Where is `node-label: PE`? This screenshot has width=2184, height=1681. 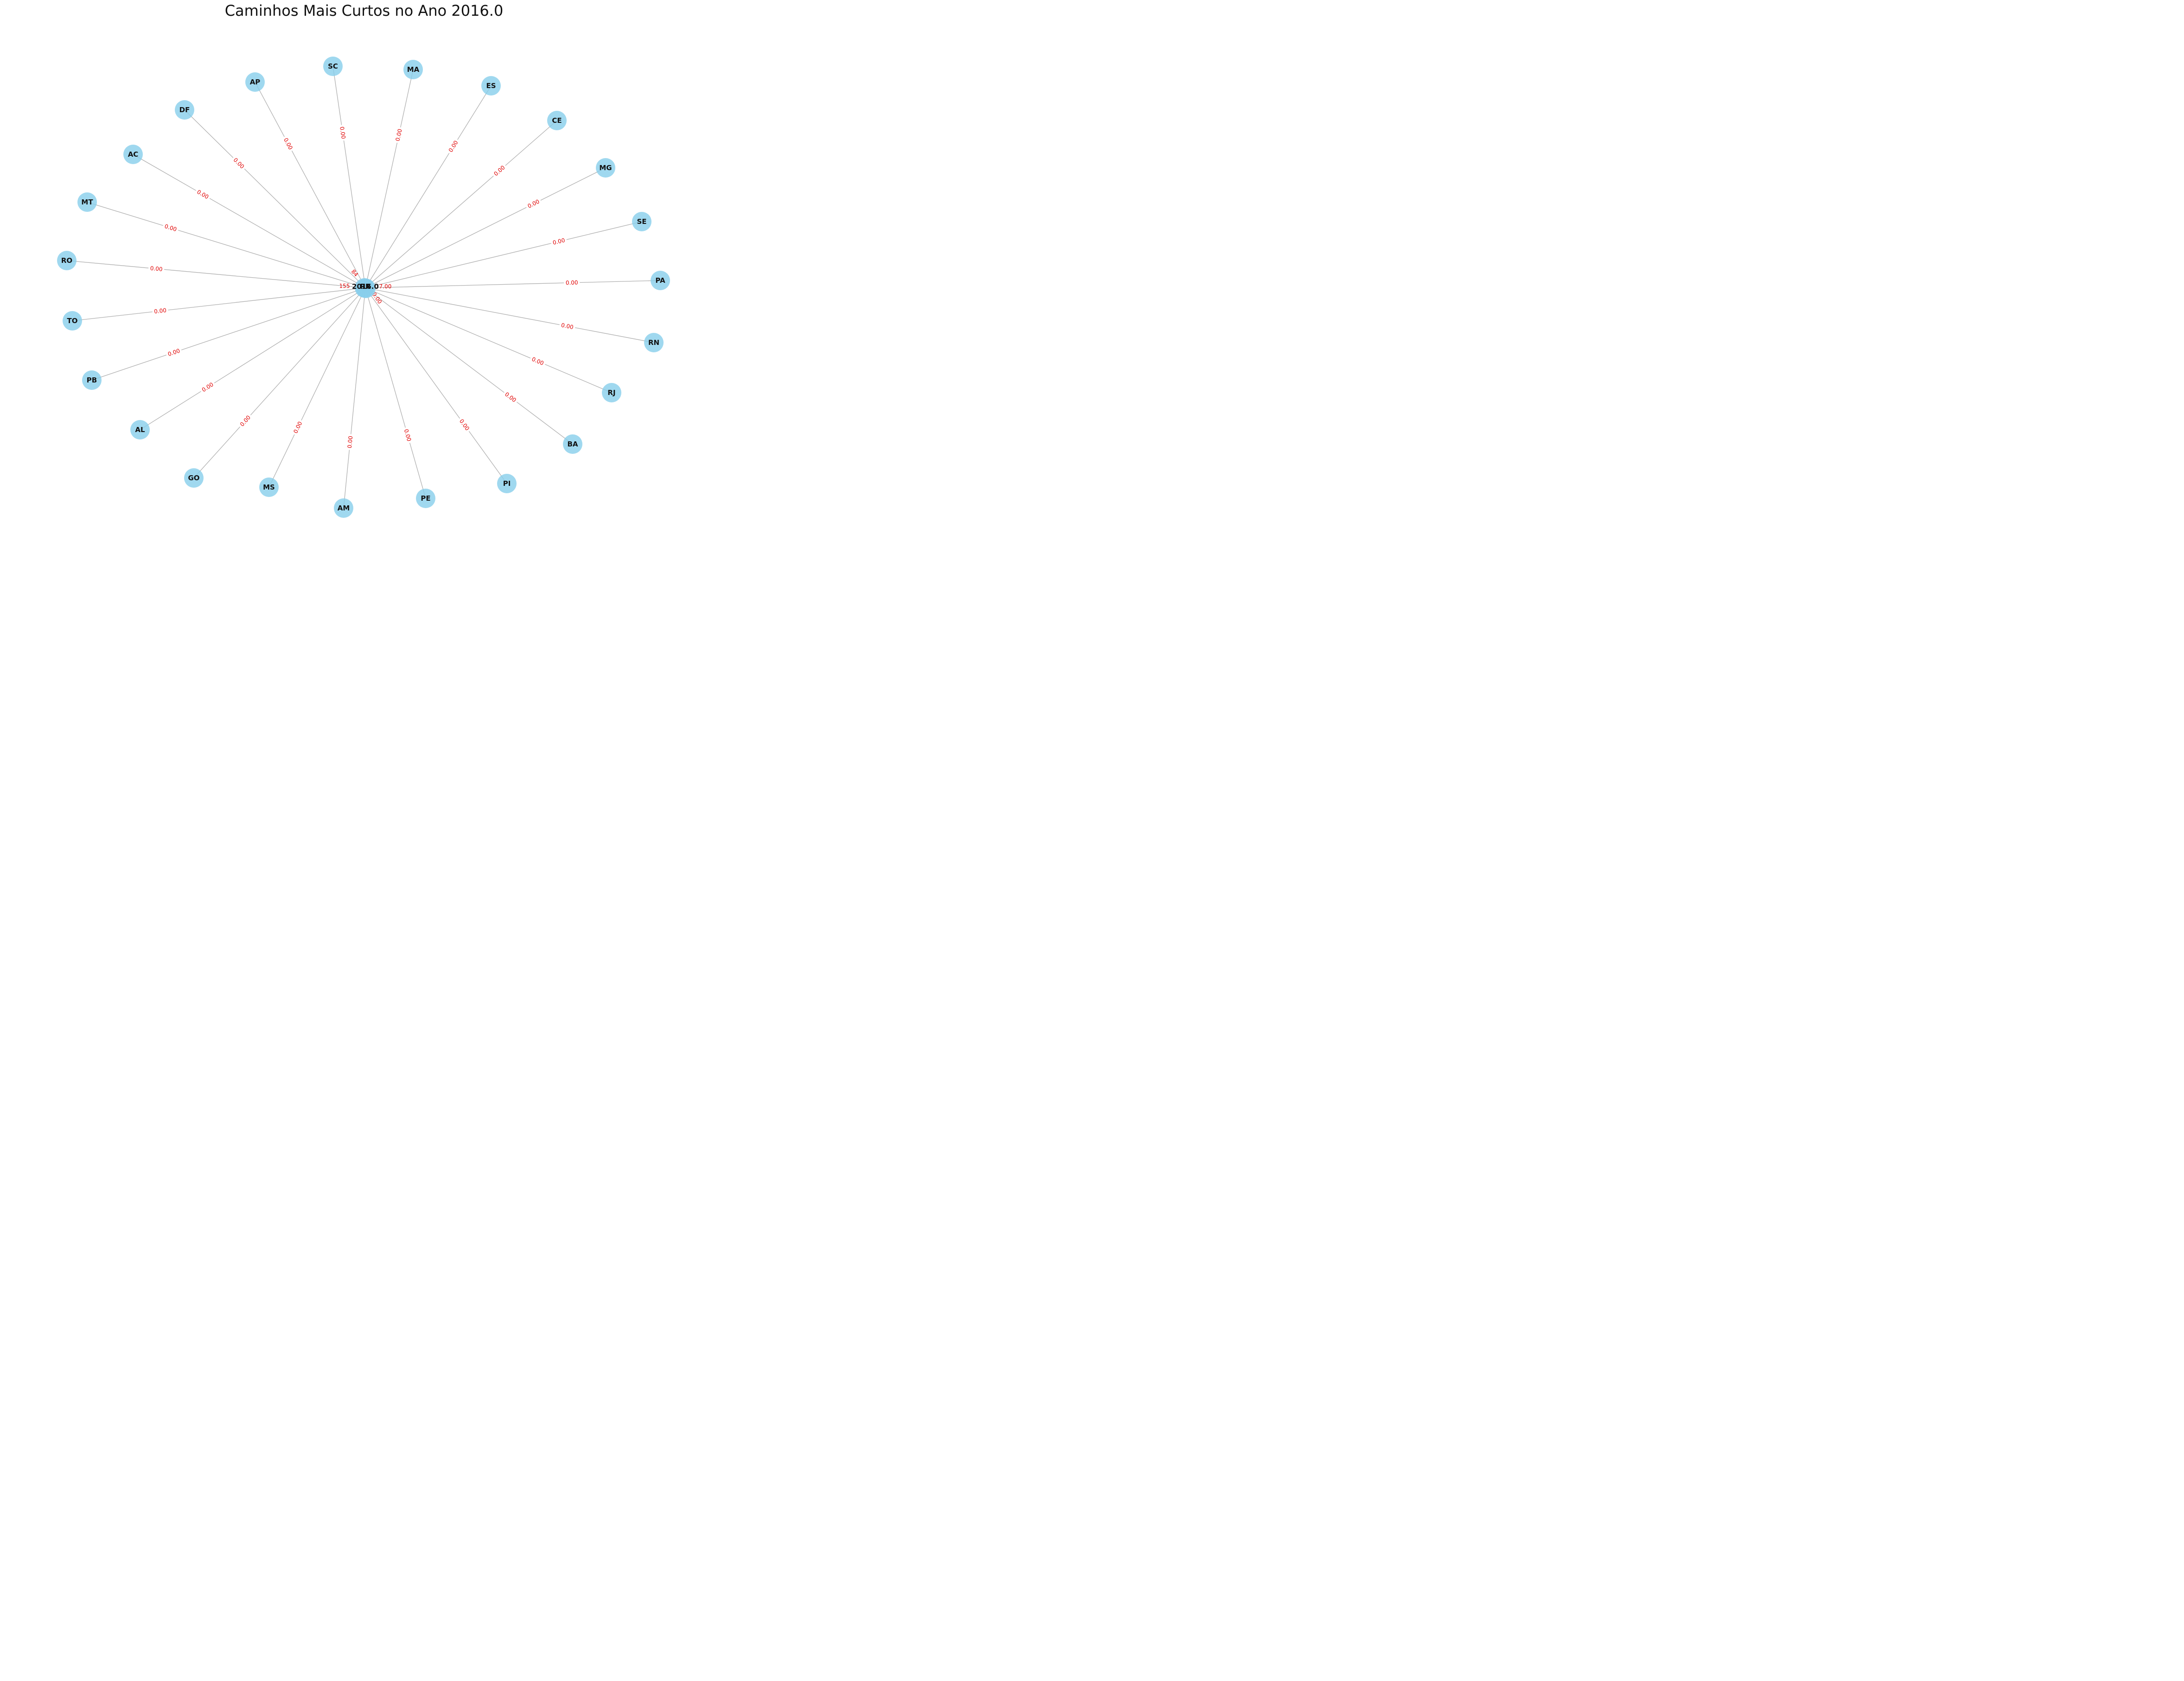
node-label: PE is located at coordinates (425, 498).